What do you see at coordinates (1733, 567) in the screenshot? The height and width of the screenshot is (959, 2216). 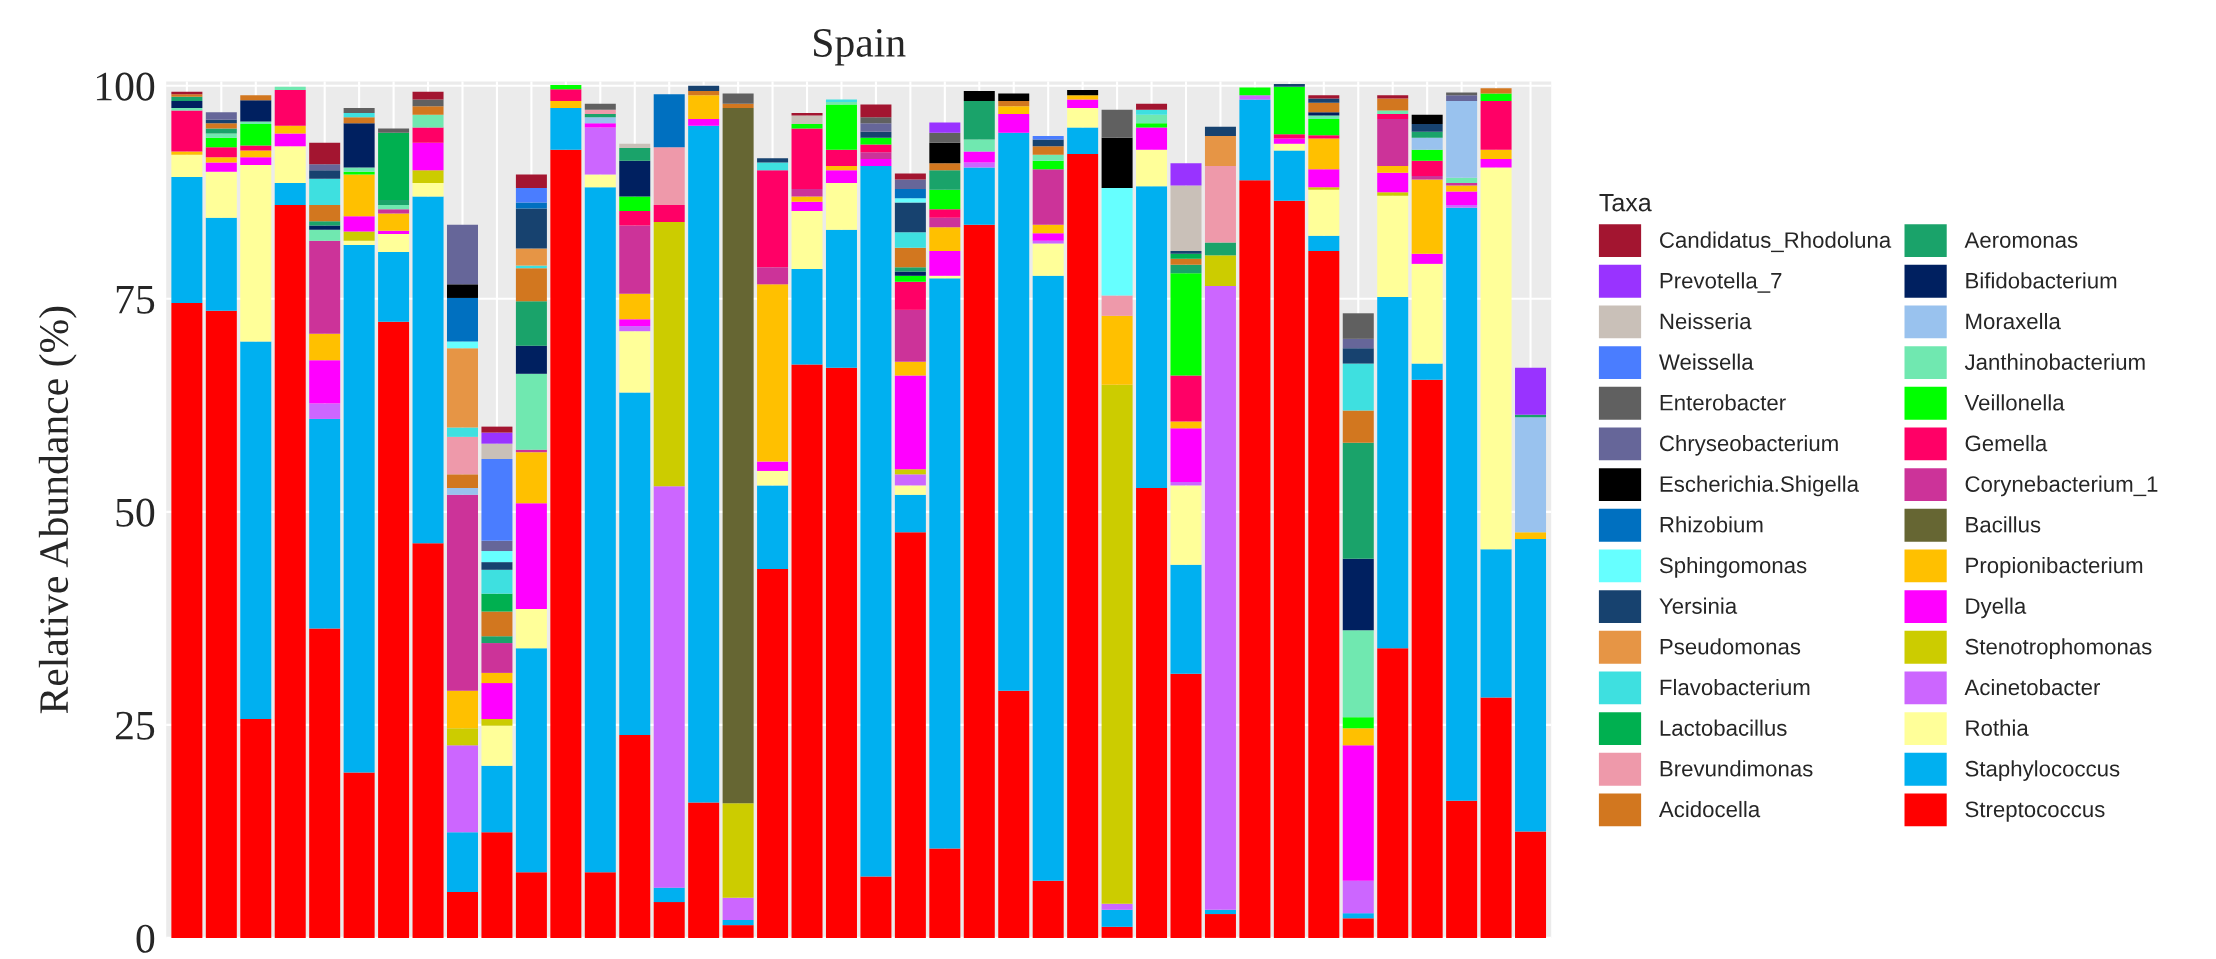 I see `legend-label: Sphingomonas` at bounding box center [1733, 567].